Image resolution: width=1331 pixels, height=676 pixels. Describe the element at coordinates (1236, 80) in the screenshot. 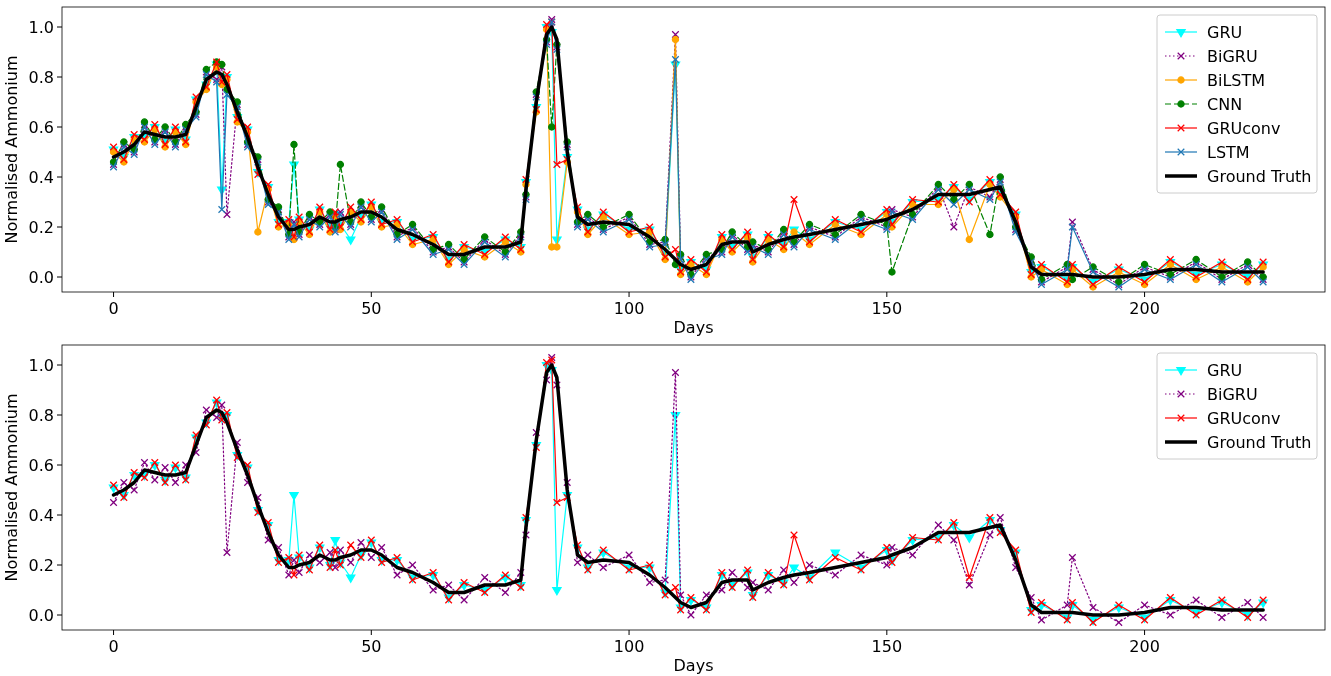

I see `legend-label: BiLSTM` at that location.